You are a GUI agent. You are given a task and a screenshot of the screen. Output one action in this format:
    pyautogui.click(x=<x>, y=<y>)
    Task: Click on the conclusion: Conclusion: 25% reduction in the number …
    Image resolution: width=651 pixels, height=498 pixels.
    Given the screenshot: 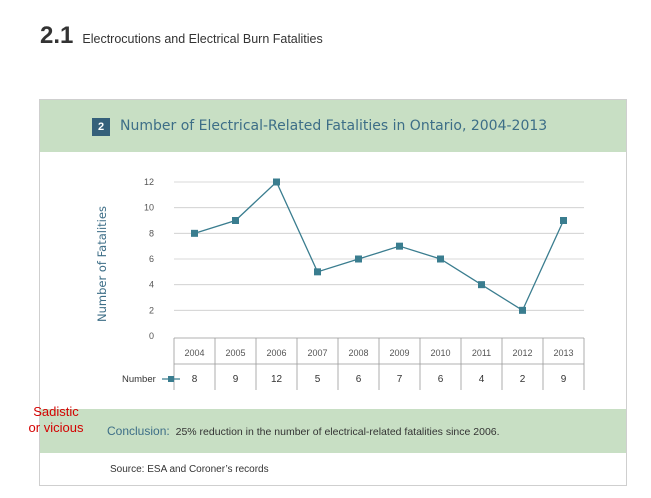 What is the action you would take?
    pyautogui.click(x=303, y=431)
    